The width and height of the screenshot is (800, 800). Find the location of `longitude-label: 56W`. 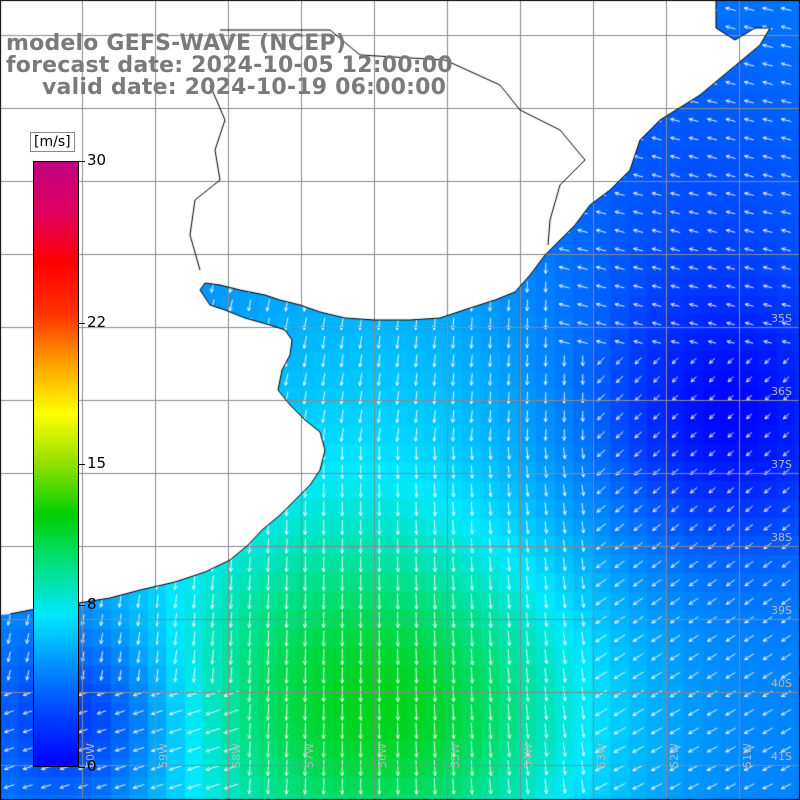

longitude-label: 56W is located at coordinates (382, 755).